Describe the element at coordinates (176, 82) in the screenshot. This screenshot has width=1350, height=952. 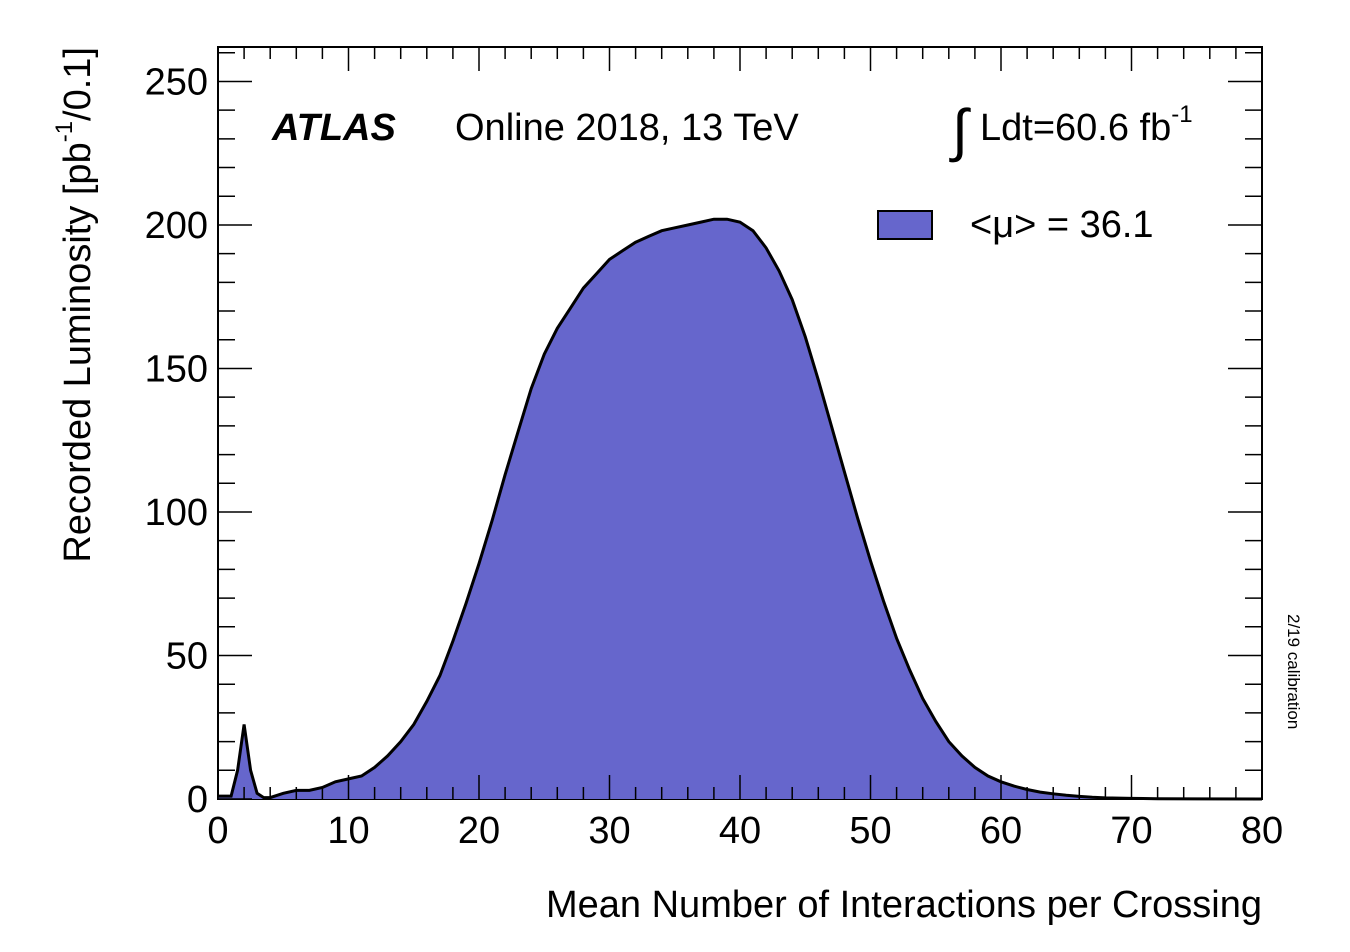
I see `y-tick-label: 250` at that location.